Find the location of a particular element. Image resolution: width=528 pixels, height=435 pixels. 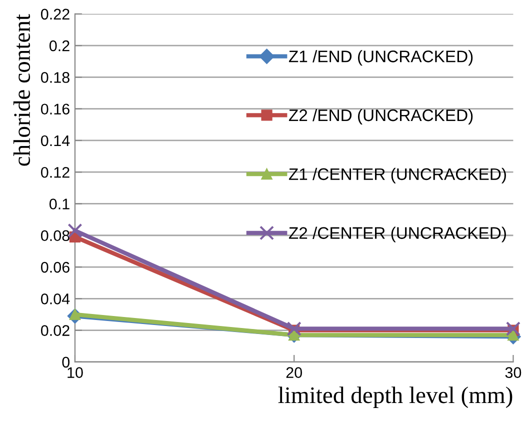

y-tick-label: 0.22 is located at coordinates (55, 14).